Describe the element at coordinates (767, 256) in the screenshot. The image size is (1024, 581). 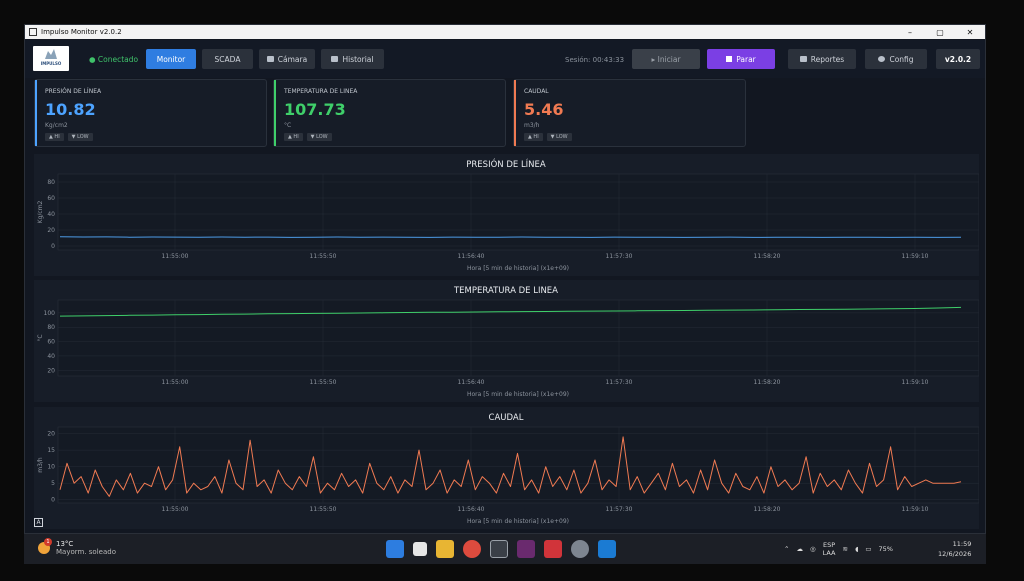
I see `x-tick-label: 11:58:20` at that location.